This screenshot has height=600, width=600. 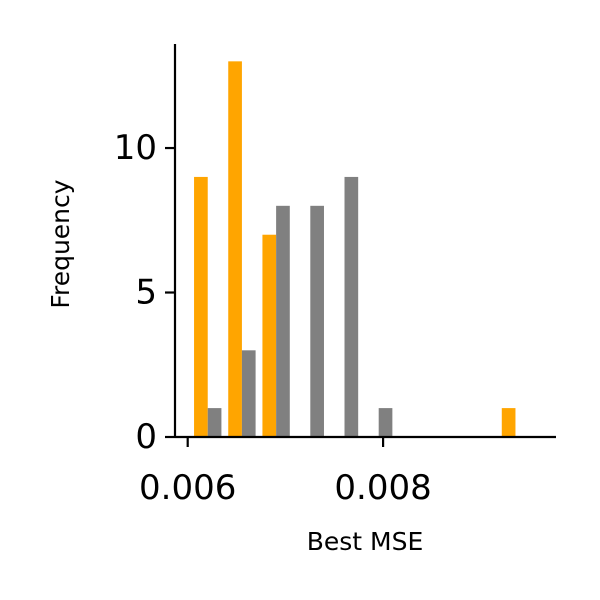 What do you see at coordinates (135, 148) in the screenshot?
I see `y-tick-label: 10` at bounding box center [135, 148].